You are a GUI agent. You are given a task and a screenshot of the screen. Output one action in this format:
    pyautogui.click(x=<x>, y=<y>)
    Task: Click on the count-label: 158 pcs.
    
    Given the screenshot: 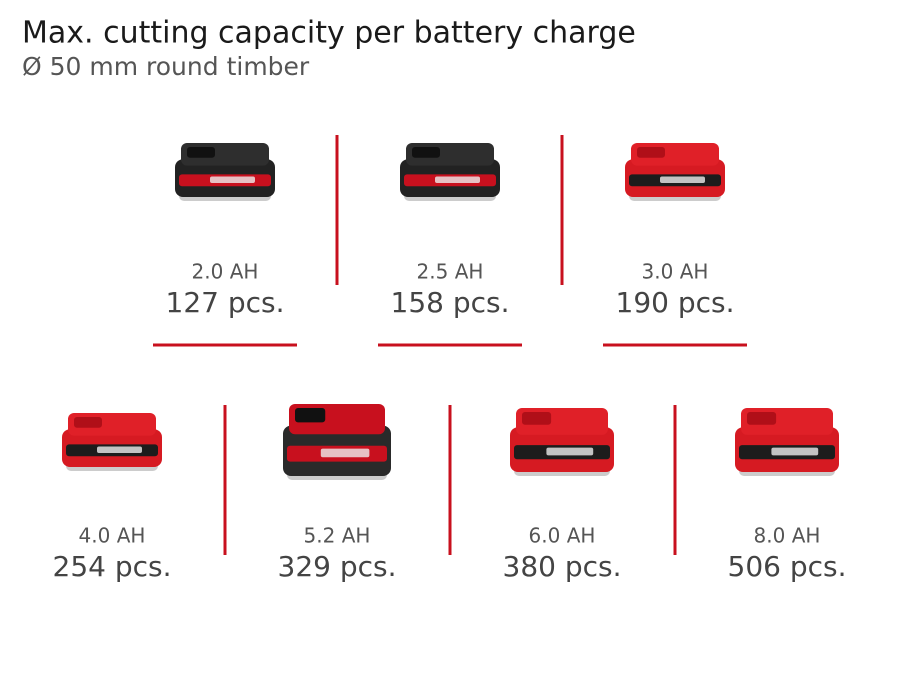 What is the action you would take?
    pyautogui.click(x=450, y=302)
    